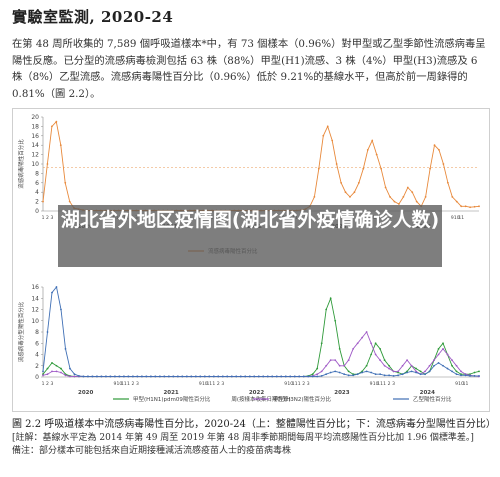 Image resolution: width=500 pixels, height=477 pixels. Describe the element at coordinates (341, 393) in the screenshot. I see `year-label: 2023` at that location.